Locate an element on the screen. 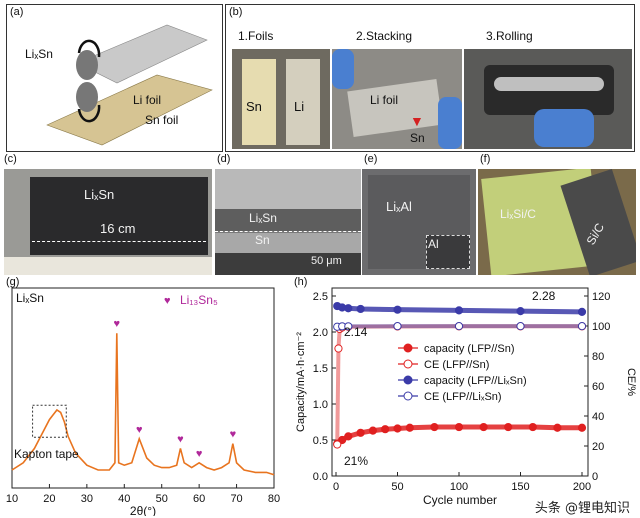 The image size is (640, 518). xrd-x-tick-label: 30 is located at coordinates (87, 499).